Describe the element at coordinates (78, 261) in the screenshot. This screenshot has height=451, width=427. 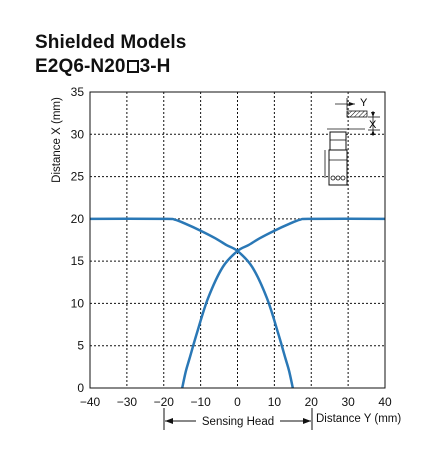
I see `y-tick-label: 15` at that location.